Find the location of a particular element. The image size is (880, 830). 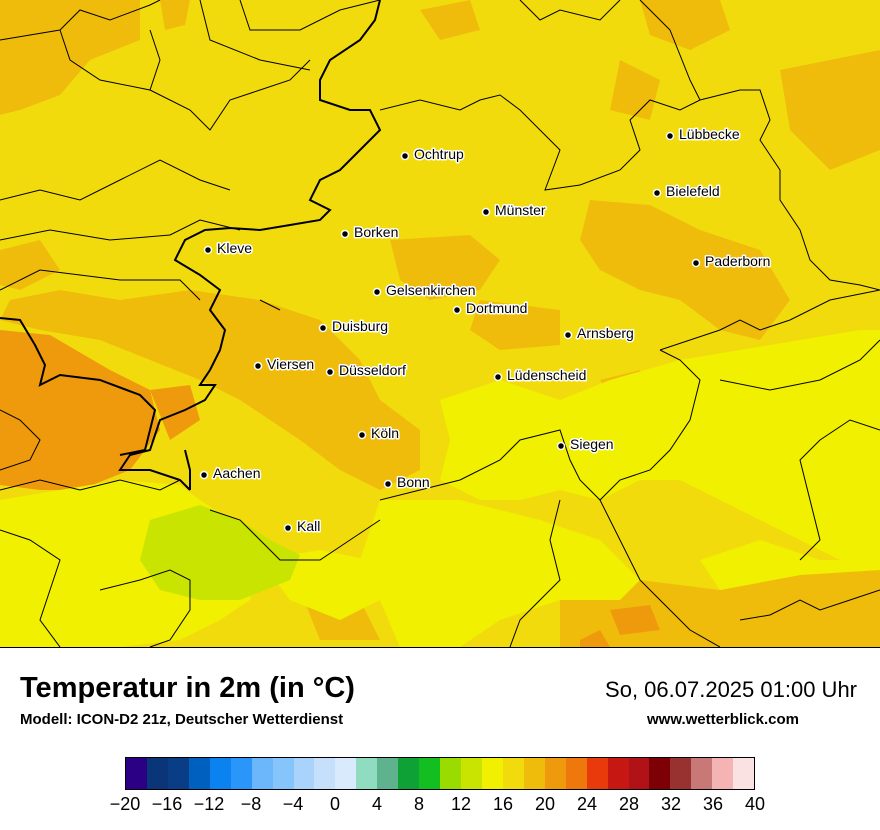

city-label: Viersen is located at coordinates (290, 364).